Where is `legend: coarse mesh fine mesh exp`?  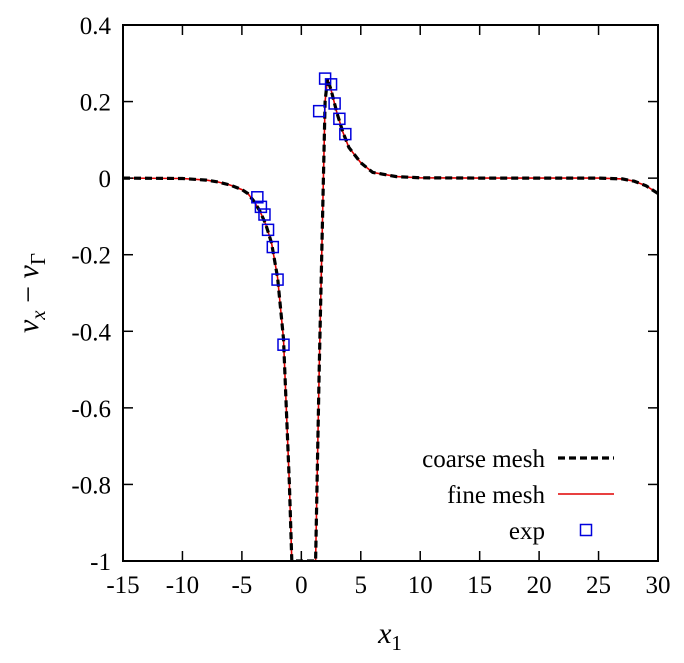 legend: coarse mesh fine mesh exp is located at coordinates (518, 495).